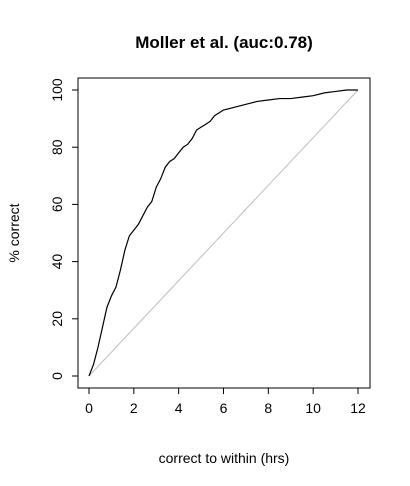 This screenshot has width=410, height=486. I want to click on y-tick-label: 20, so click(57, 319).